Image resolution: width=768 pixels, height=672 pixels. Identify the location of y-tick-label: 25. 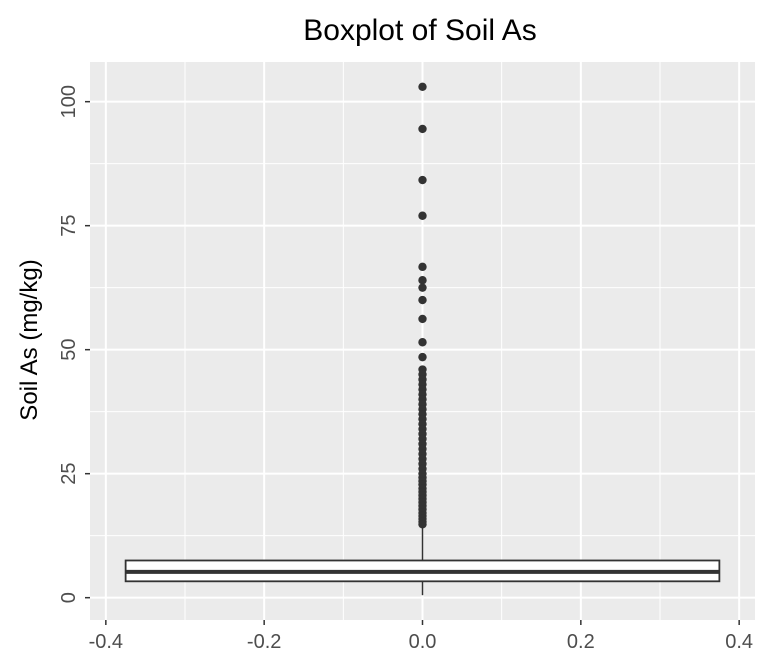
(69, 474).